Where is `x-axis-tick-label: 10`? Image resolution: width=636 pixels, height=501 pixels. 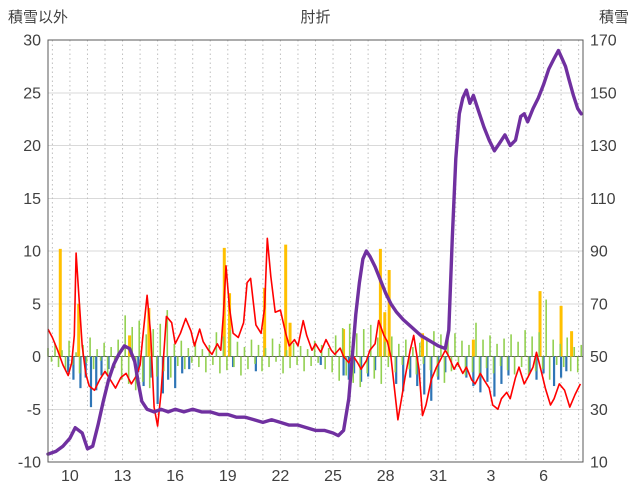
x-axis-tick-label: 10 is located at coordinates (70, 476).